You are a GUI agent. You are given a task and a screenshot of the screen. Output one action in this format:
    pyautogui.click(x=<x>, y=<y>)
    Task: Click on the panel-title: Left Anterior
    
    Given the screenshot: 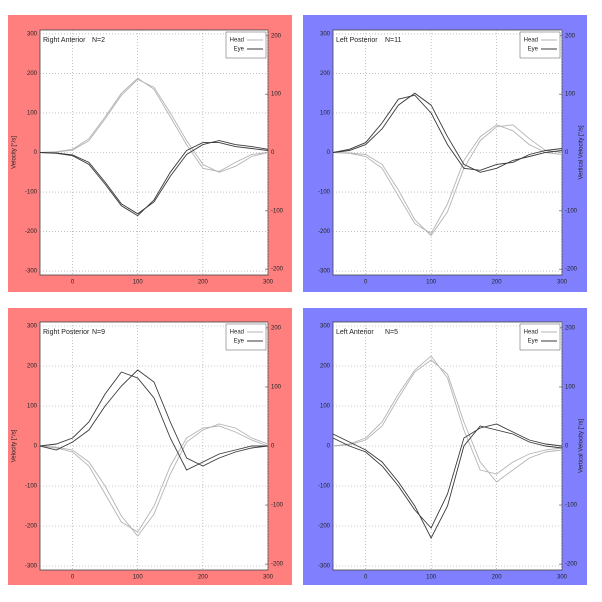 What is the action you would take?
    pyautogui.click(x=355, y=332)
    